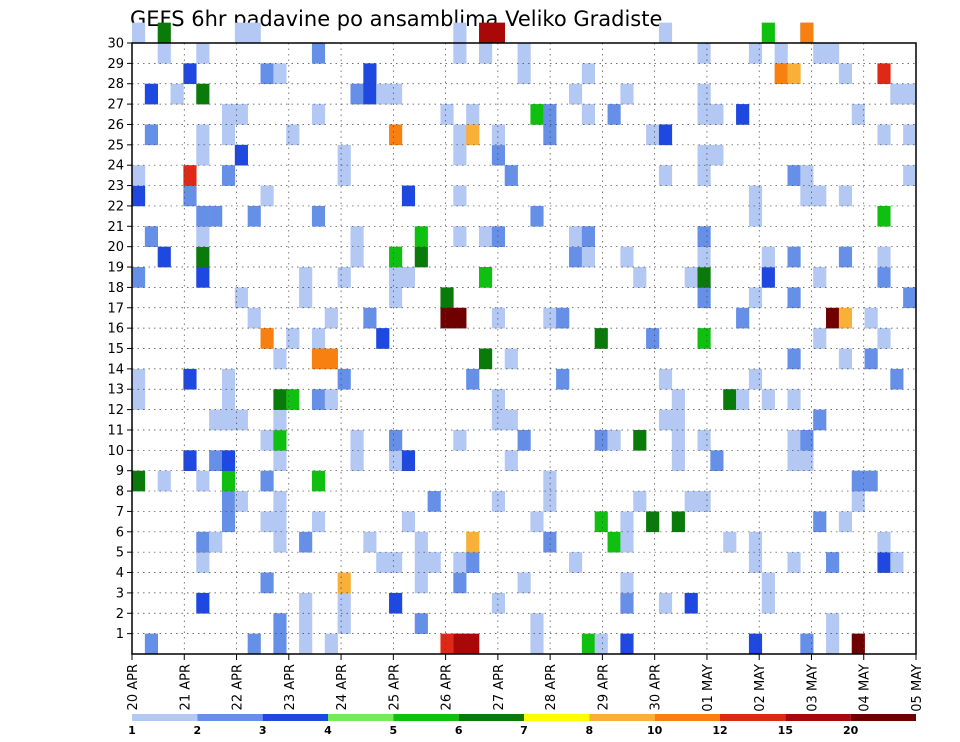  Describe the element at coordinates (115, 451) in the screenshot. I see `y-tick-label: 10` at that location.